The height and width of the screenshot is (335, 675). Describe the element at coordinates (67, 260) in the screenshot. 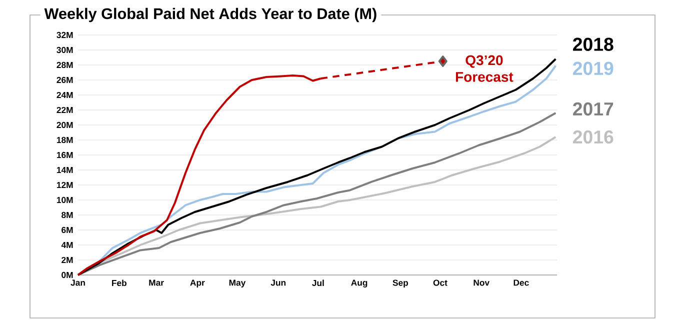

I see `y-tick-label: 2M` at that location.